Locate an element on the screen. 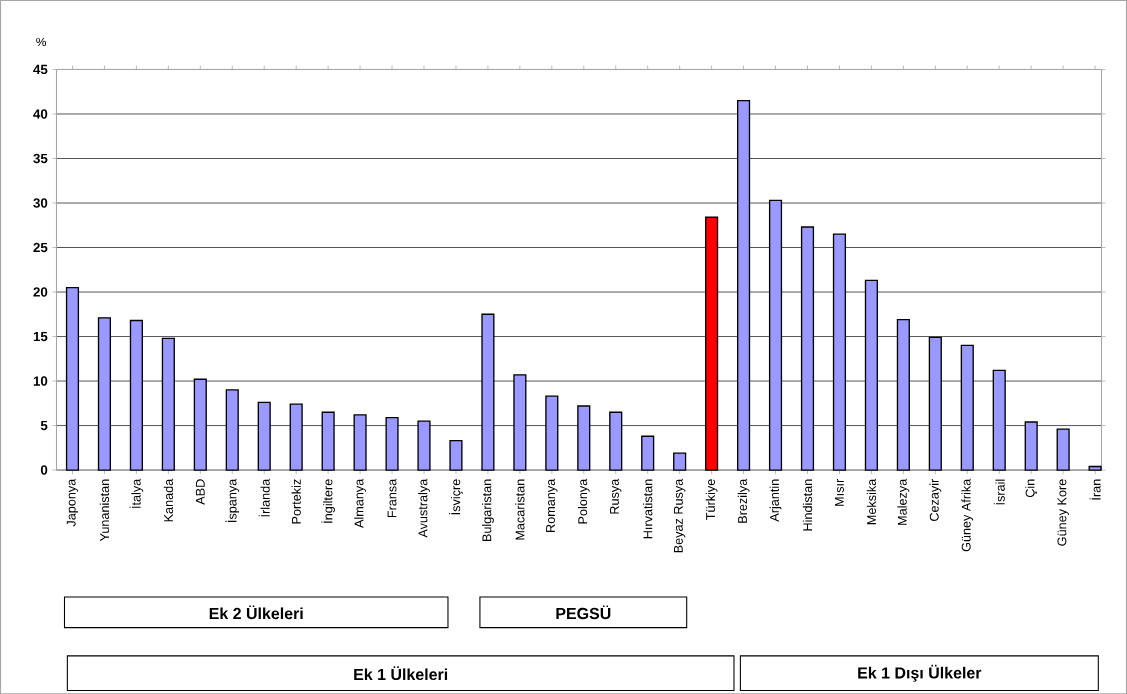 The width and height of the screenshot is (1127, 694). x-tick-label: Mısır is located at coordinates (839, 492).